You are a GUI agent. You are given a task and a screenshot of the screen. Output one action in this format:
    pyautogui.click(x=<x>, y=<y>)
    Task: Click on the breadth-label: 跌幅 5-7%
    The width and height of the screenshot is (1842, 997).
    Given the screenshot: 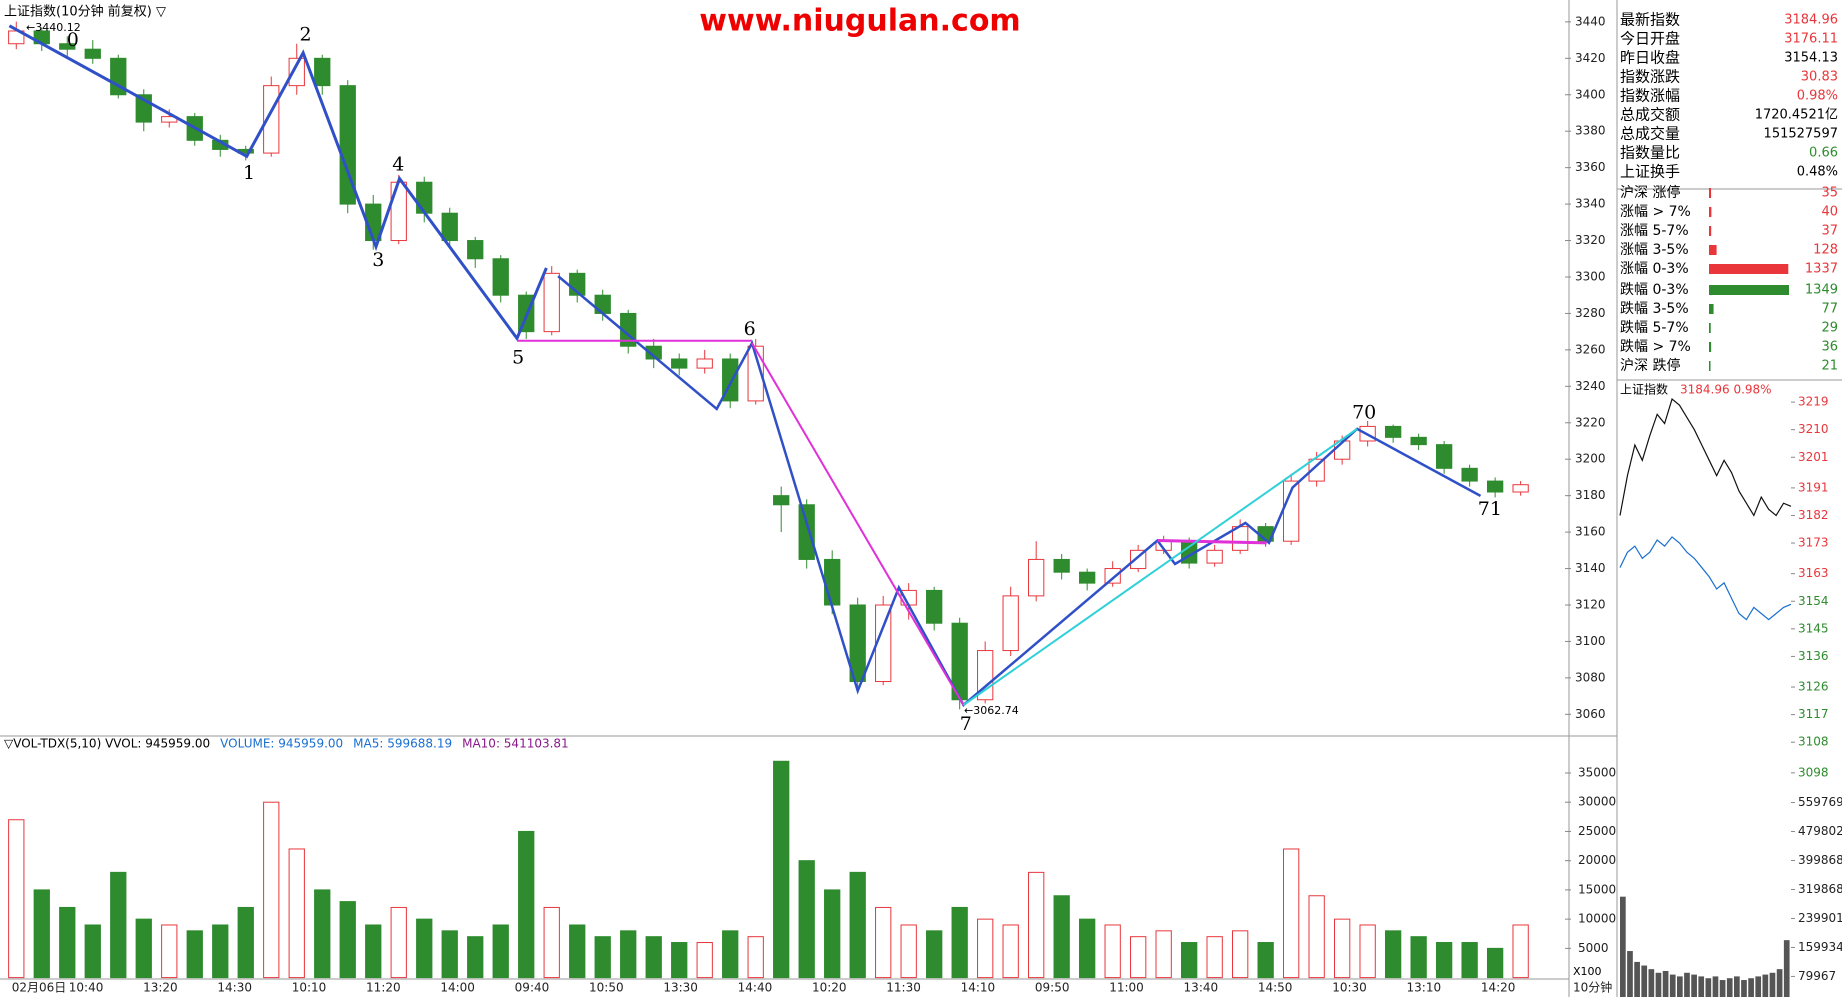 What is the action you would take?
    pyautogui.click(x=1654, y=328)
    